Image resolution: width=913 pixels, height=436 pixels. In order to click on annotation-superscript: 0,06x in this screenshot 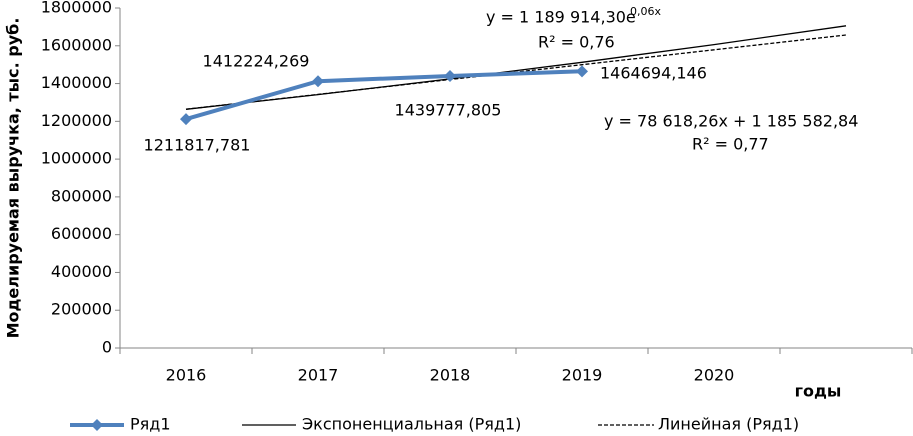, I will do `click(645, 11)`.